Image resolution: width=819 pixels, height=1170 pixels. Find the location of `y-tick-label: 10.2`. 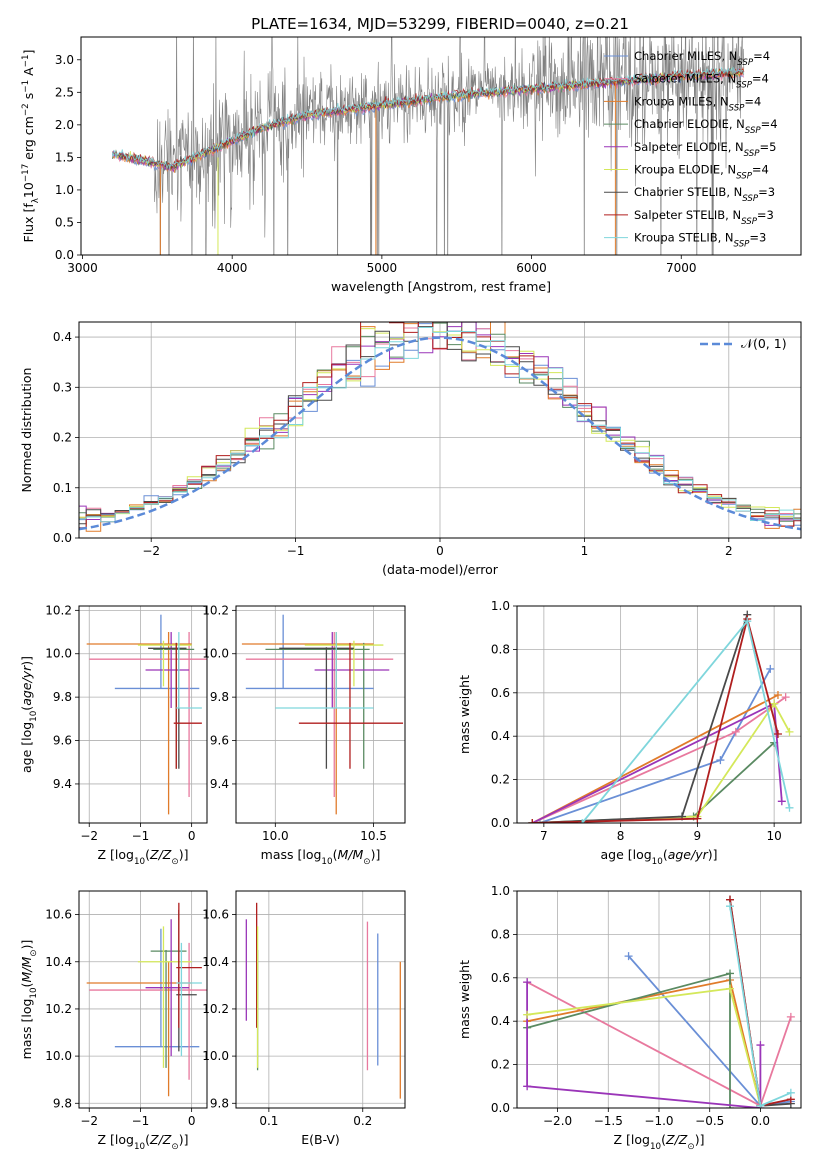

y-tick-label: 10.2 is located at coordinates (215, 610).